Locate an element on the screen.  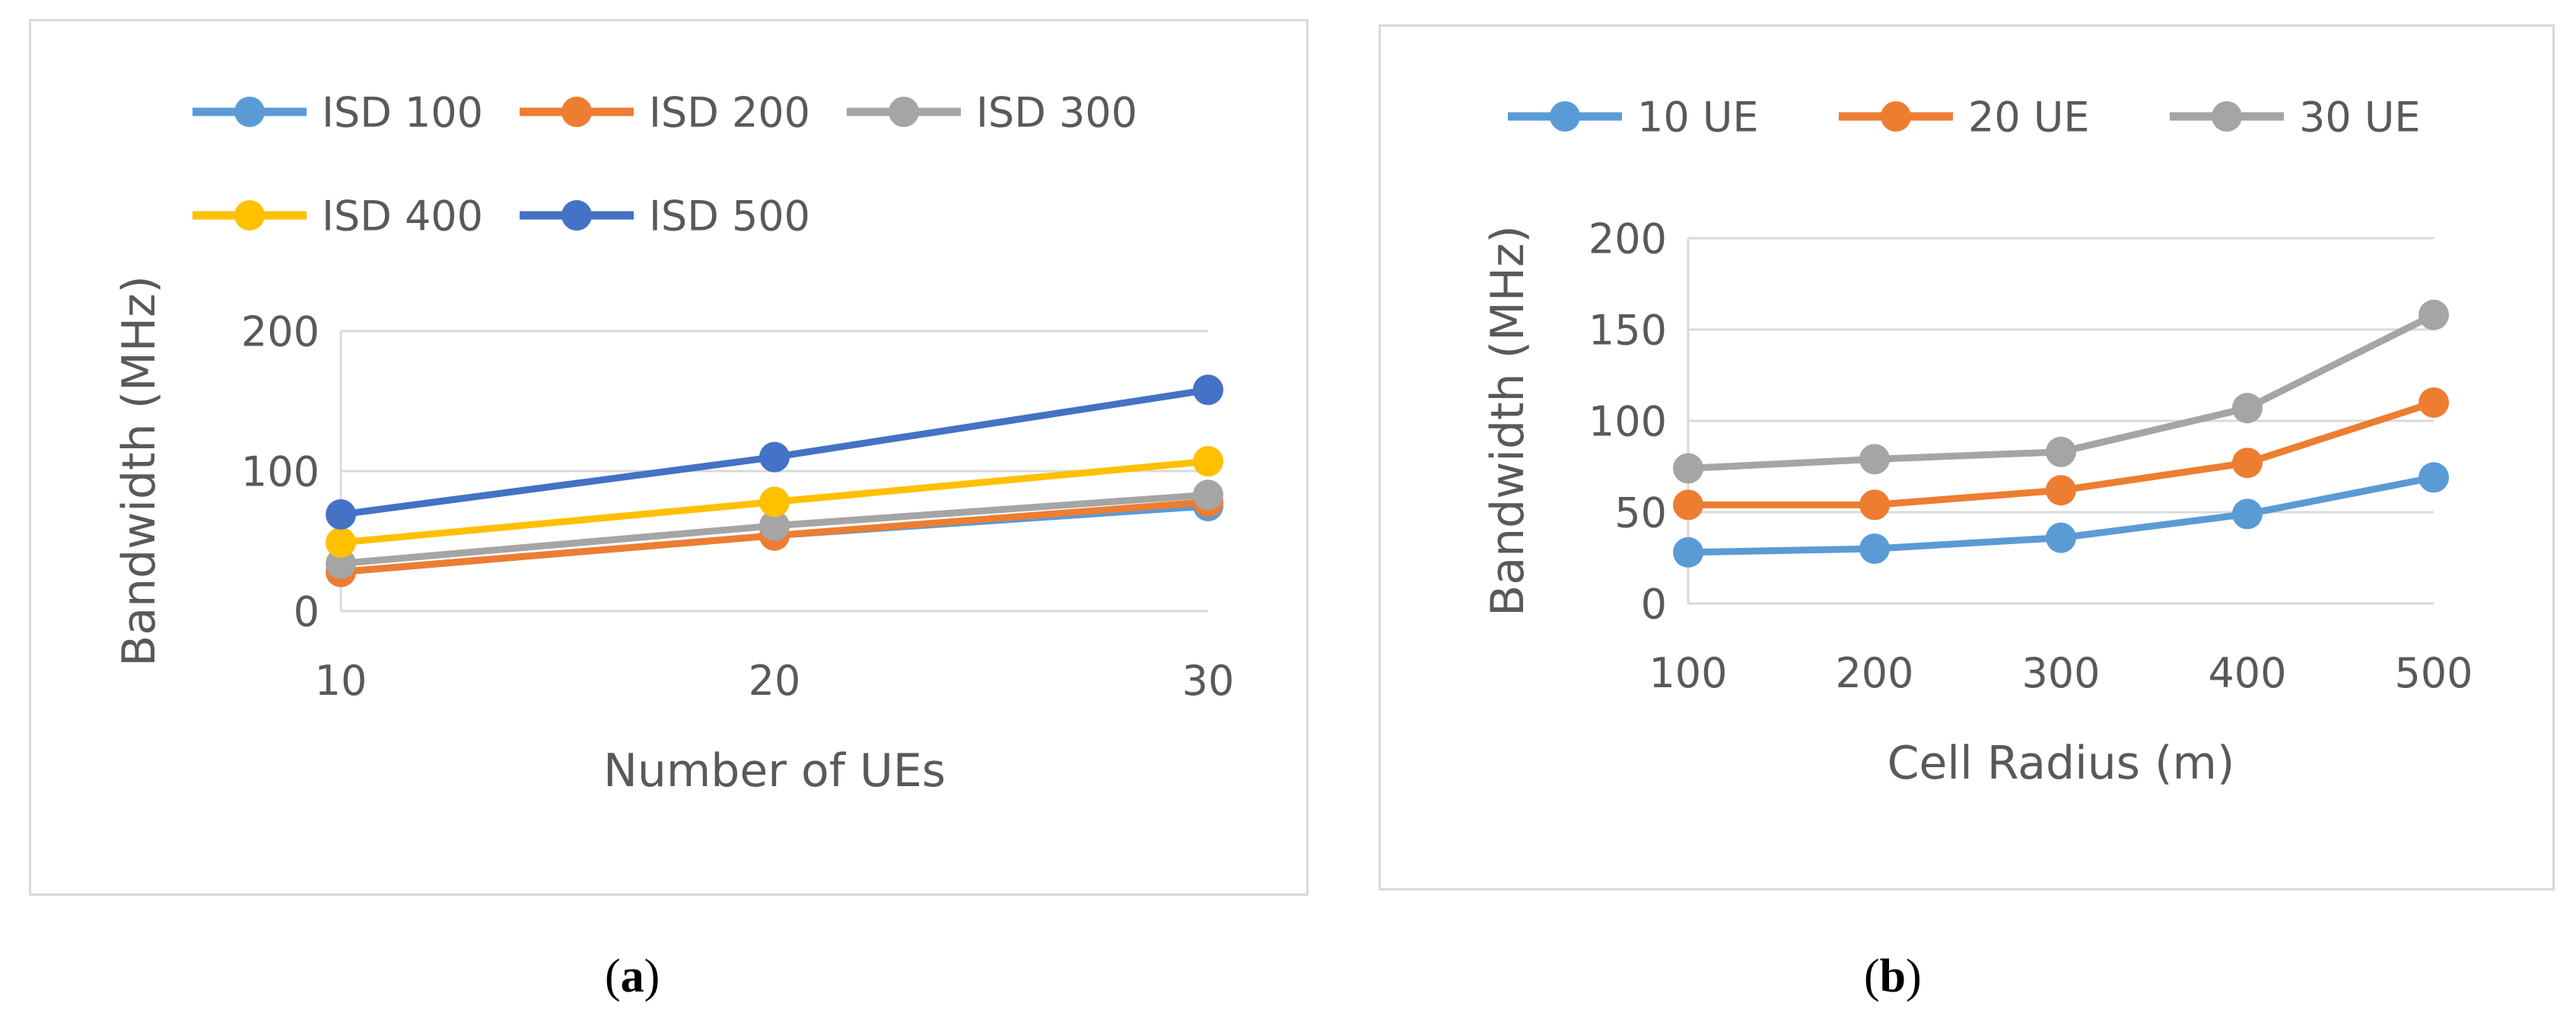
legend-item: ISD 300 is located at coordinates (992, 112).